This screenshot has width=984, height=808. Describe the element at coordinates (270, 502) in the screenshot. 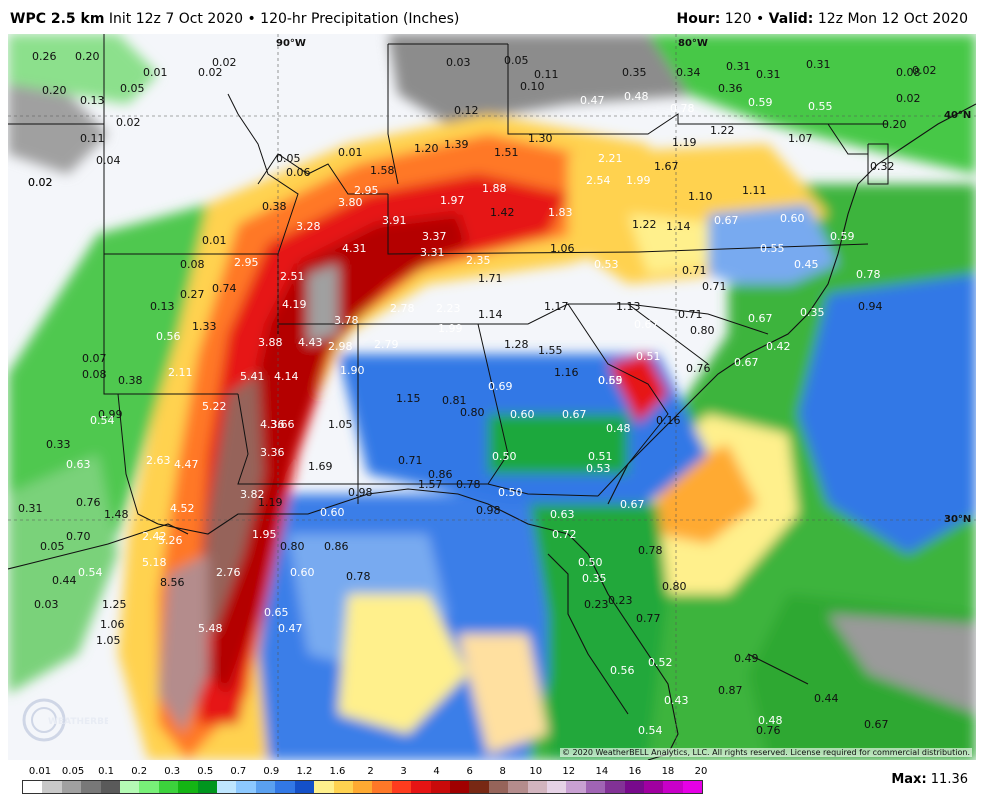

I see `precip-value-label: 1.19` at that location.